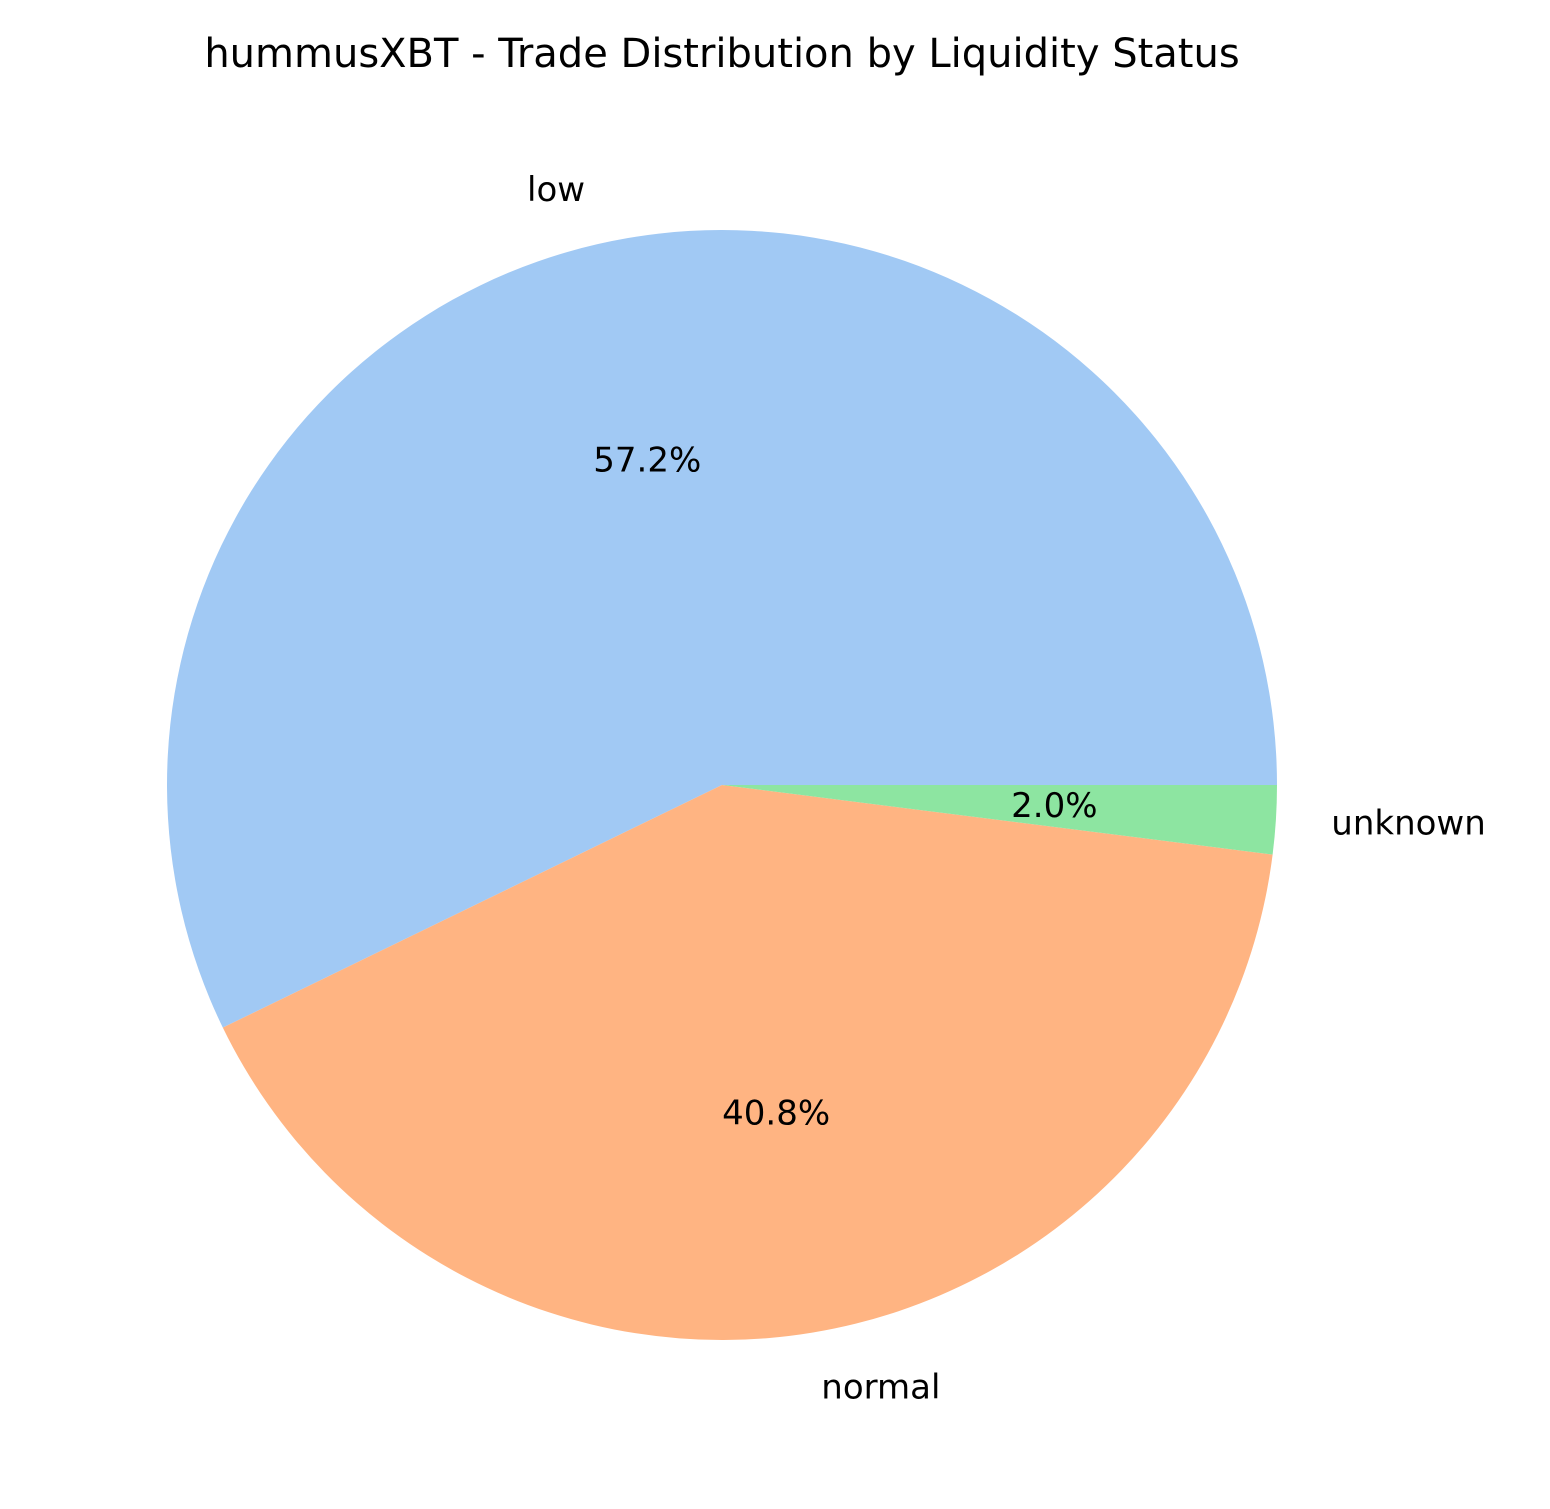  What do you see at coordinates (647, 460) in the screenshot?
I see `slice-percent-low: 57.2%` at bounding box center [647, 460].